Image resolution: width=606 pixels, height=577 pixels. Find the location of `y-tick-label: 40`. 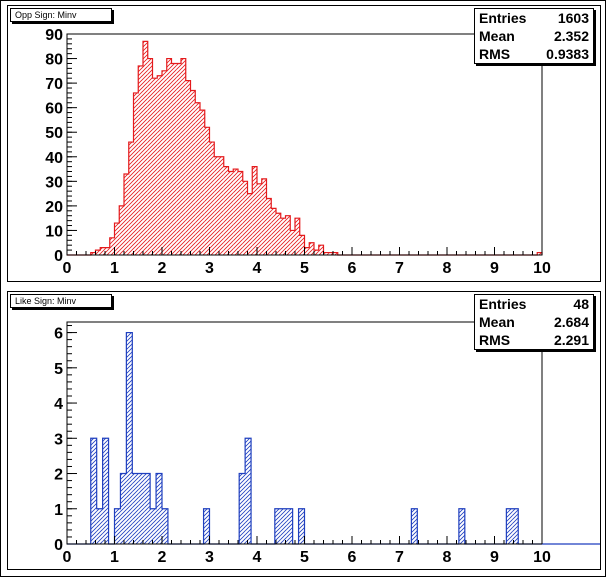

y-tick-label: 40 is located at coordinates (54, 158).